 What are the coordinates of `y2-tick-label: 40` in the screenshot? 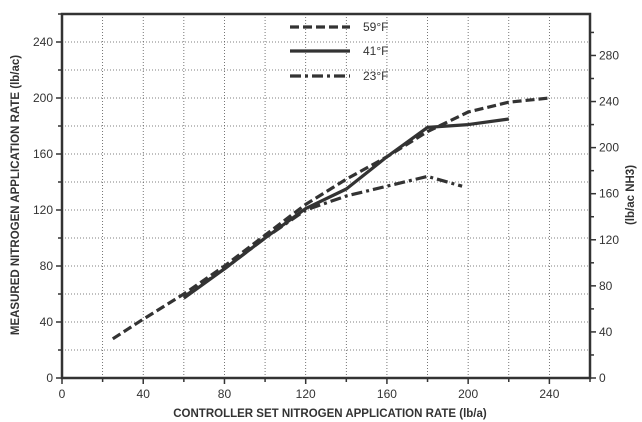 It's located at (606, 332).